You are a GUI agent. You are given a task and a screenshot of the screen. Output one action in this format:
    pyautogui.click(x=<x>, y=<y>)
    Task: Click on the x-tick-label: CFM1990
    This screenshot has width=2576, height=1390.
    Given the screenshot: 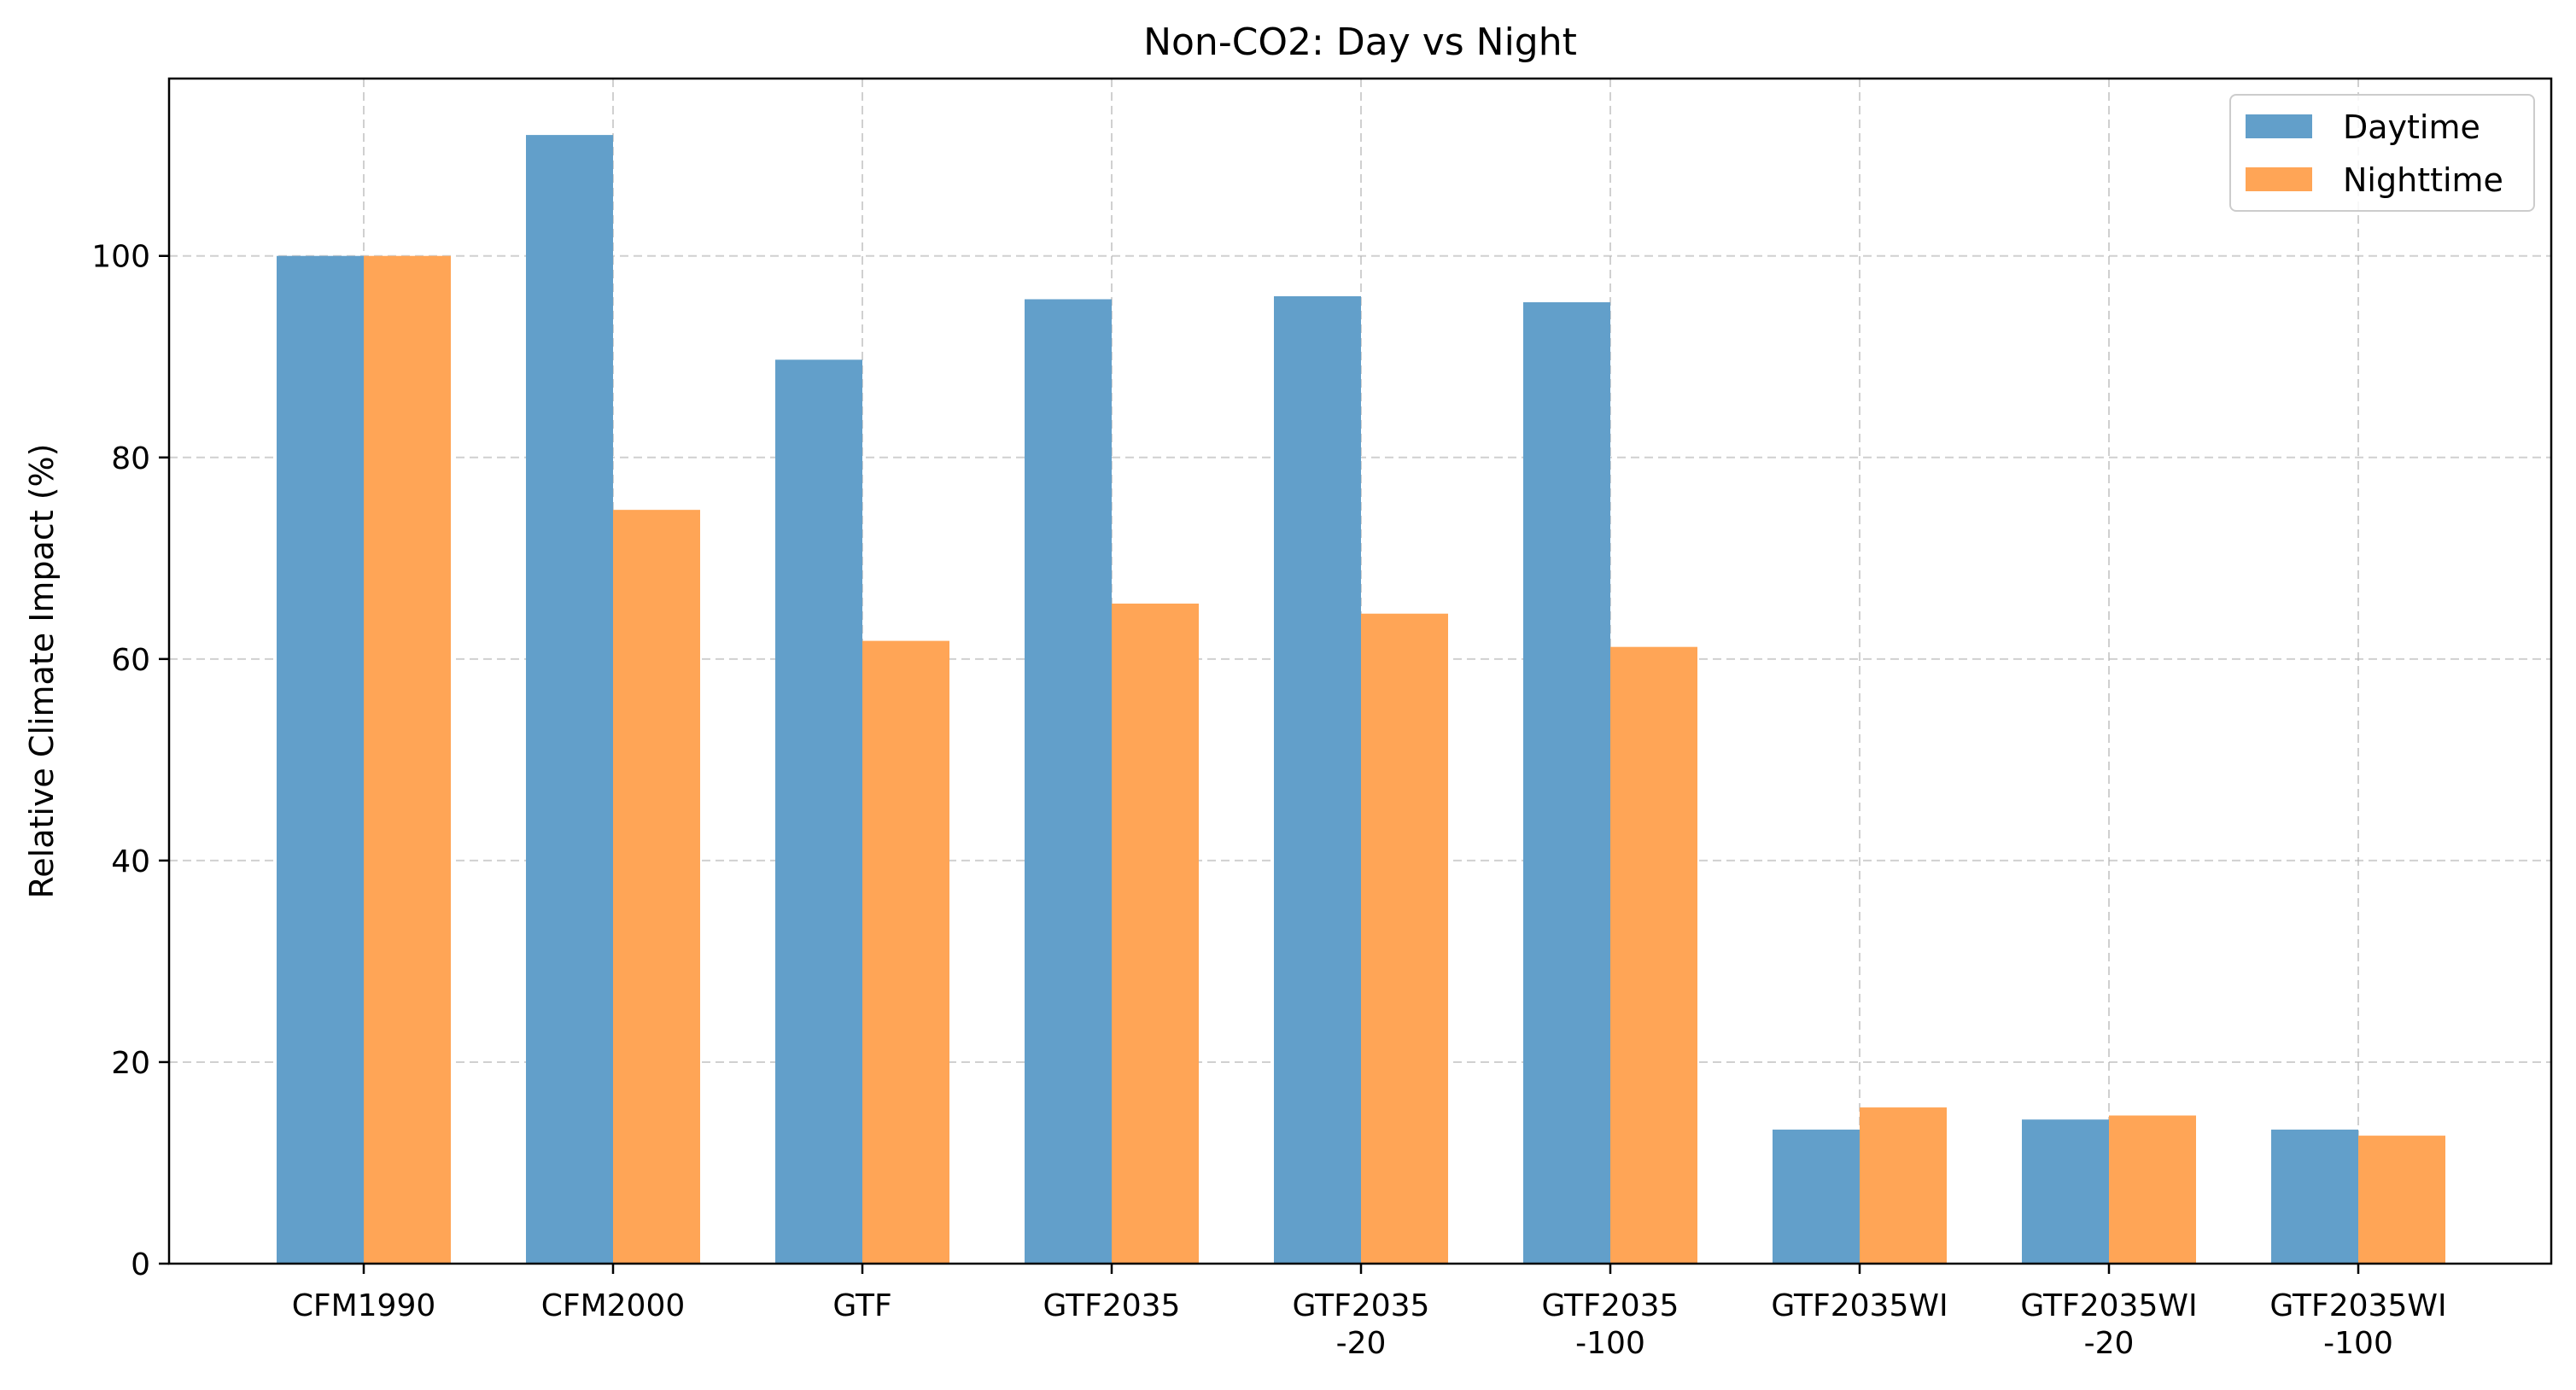 What is the action you would take?
    pyautogui.click(x=364, y=1305)
    